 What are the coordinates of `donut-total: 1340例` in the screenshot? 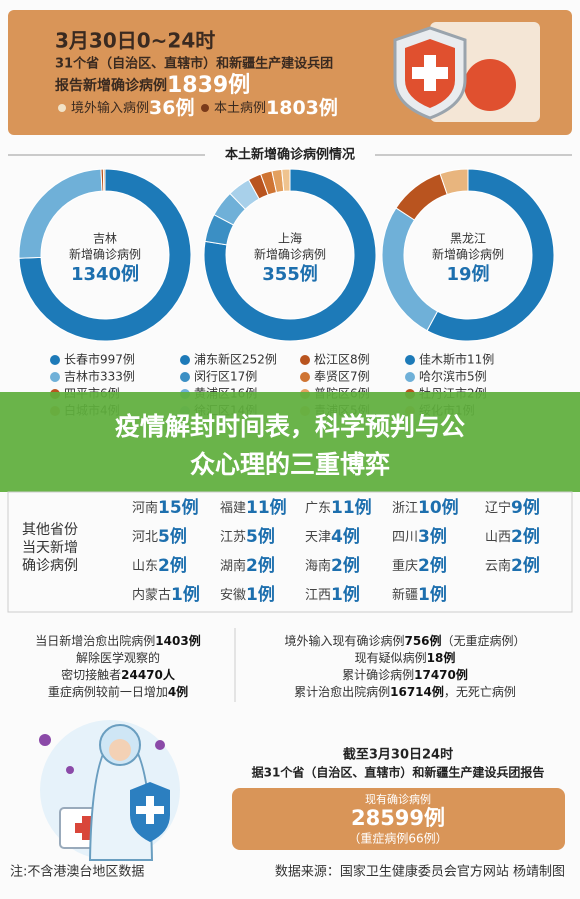 It's located at (105, 274).